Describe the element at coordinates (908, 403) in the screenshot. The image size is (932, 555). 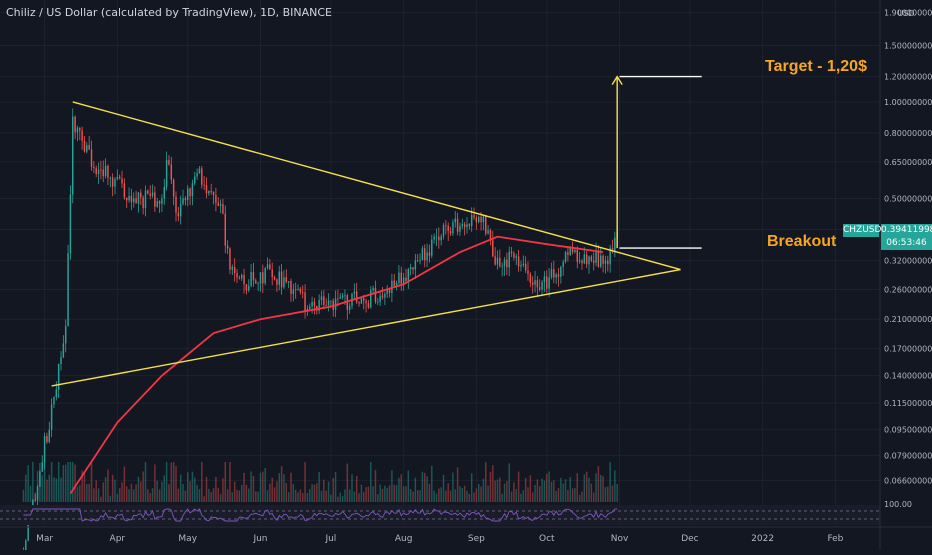
I see `y-tick-label: 0.11500000` at that location.